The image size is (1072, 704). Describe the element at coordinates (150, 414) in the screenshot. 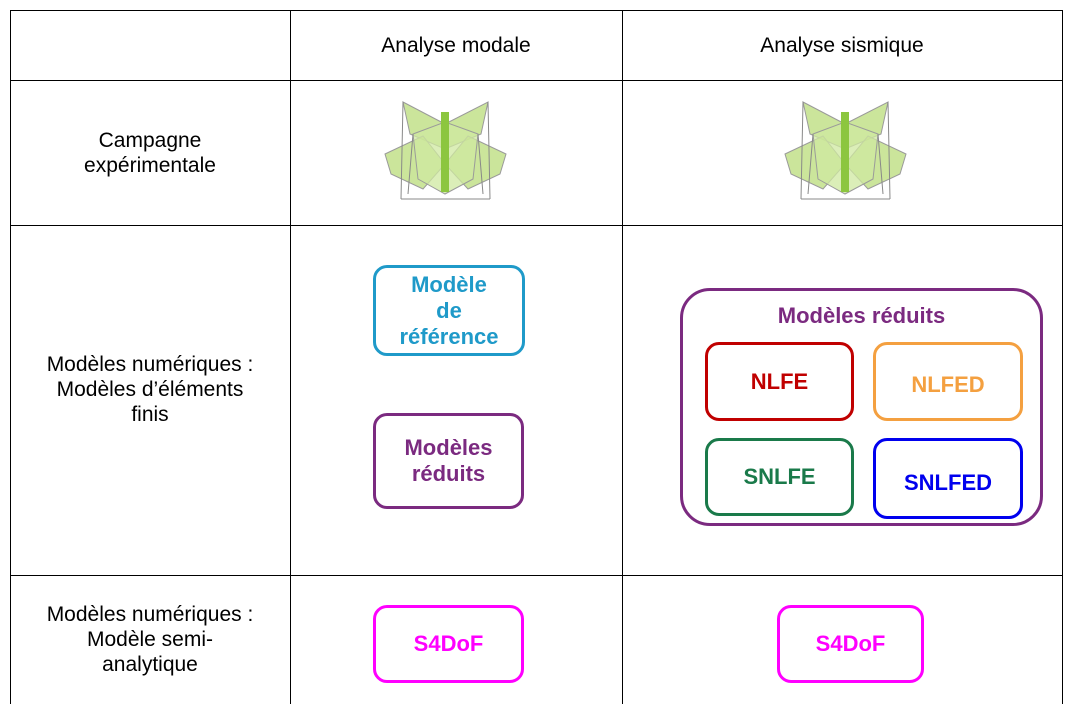

I see `label-line: finis` at that location.